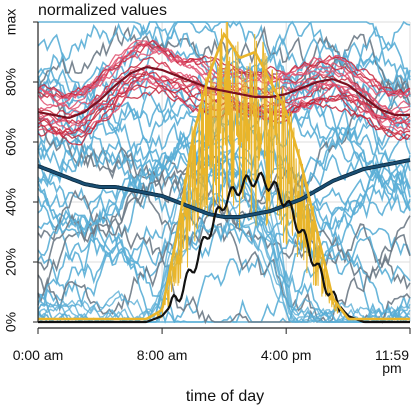 This screenshot has height=411, width=412. What do you see at coordinates (286, 355) in the screenshot?
I see `x-tick-label: 4:00 pm` at bounding box center [286, 355].